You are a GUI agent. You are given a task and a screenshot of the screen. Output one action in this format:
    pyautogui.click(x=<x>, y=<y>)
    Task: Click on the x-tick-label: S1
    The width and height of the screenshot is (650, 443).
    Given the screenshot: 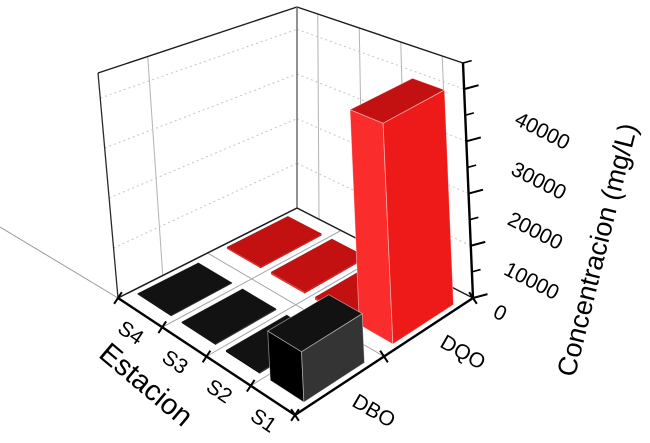 What is the action you would take?
    pyautogui.click(x=263, y=420)
    